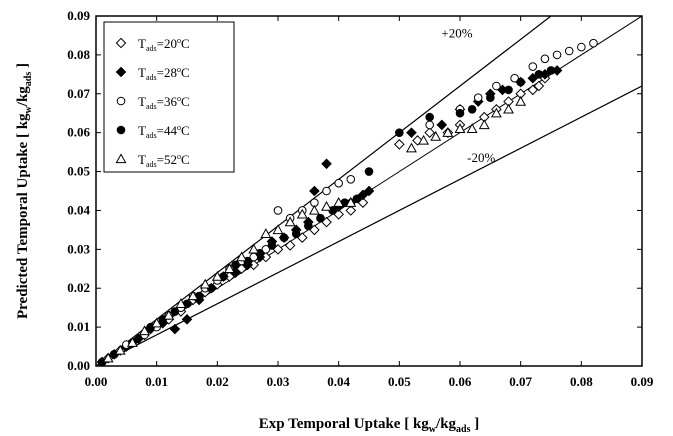  I want to click on legend-box, so click(169, 97).